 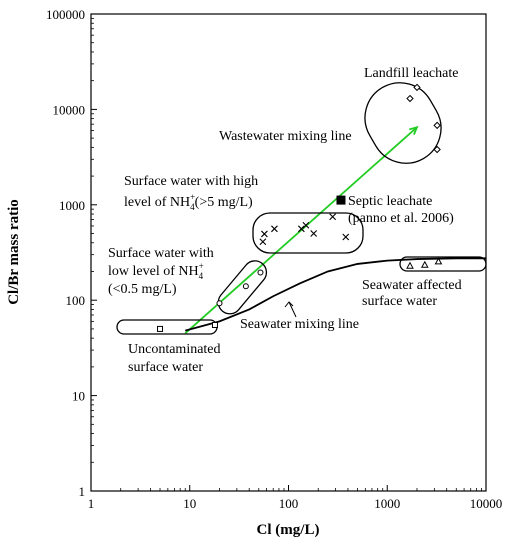 What do you see at coordinates (78, 396) in the screenshot?
I see `y-tick-label: 10` at bounding box center [78, 396].